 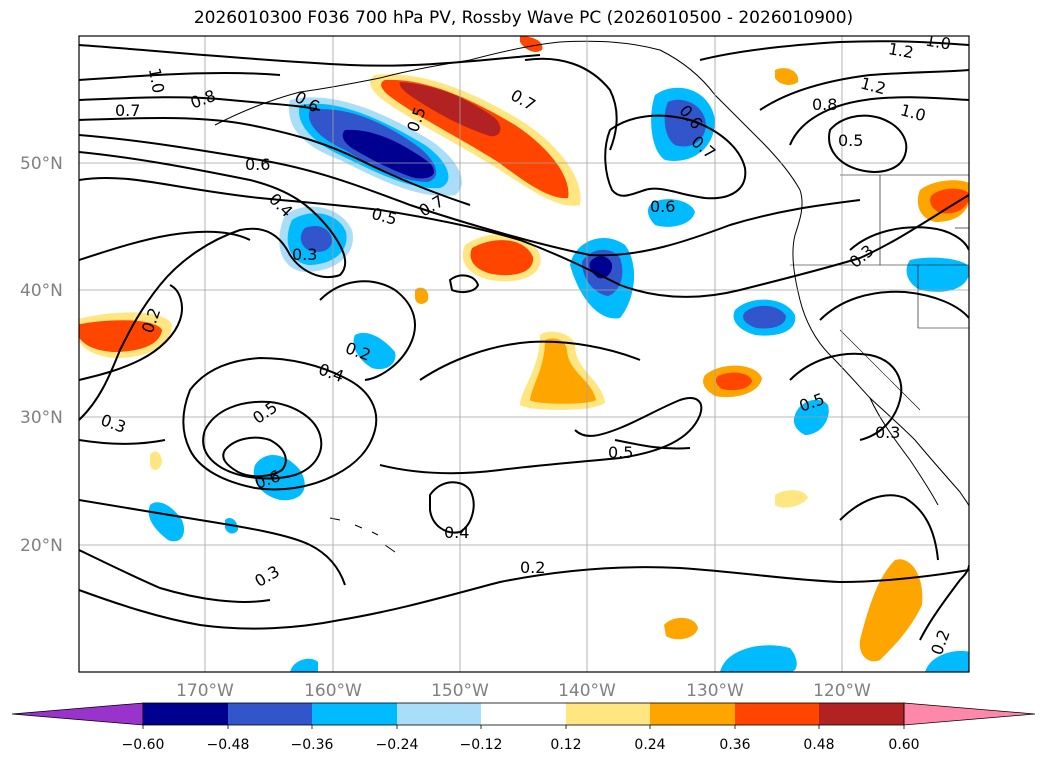 I want to click on negative-anomaly-bottom3, so click(x=304, y=665).